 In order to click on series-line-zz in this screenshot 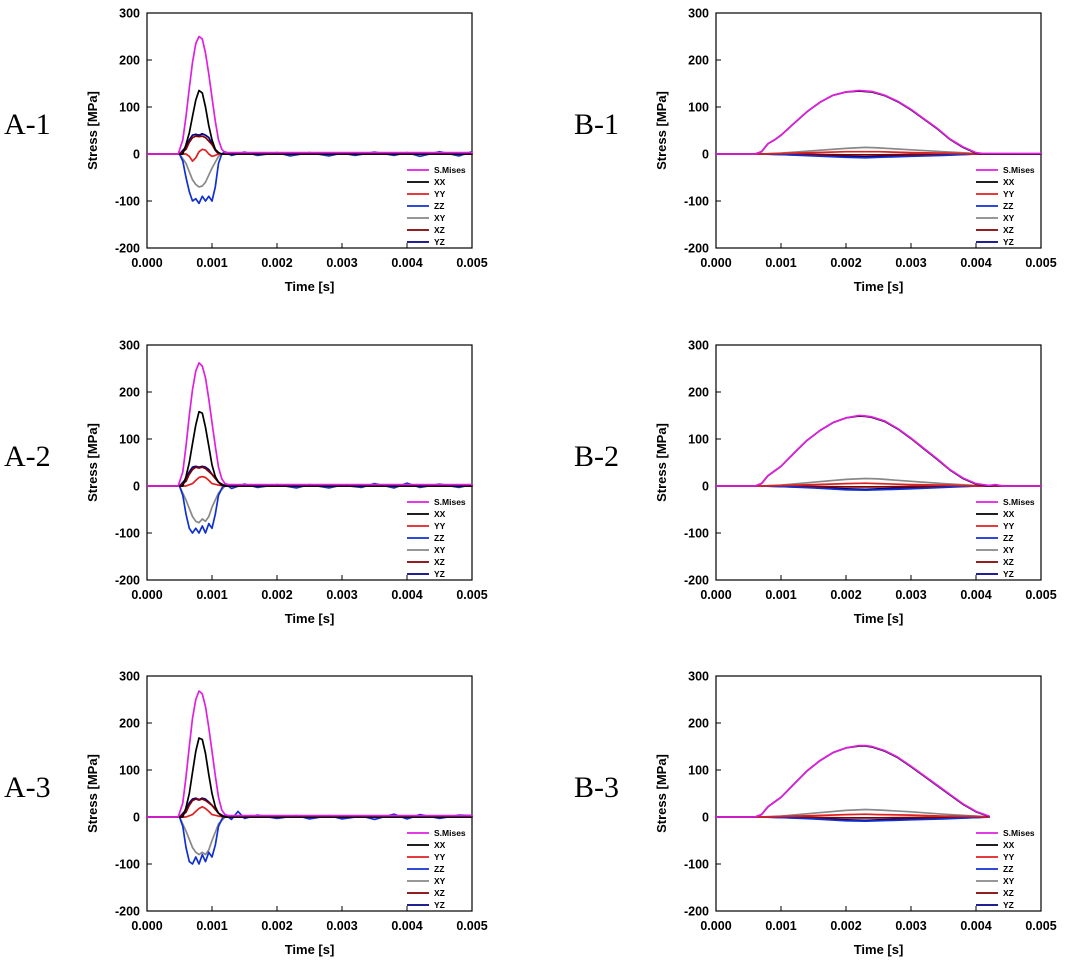, I will do `click(309, 177)`.